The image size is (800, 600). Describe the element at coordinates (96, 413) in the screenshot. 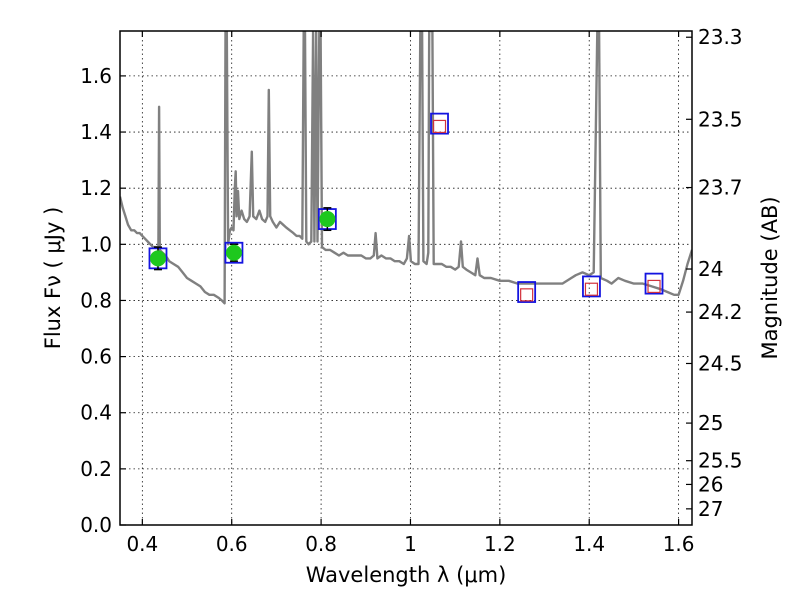

I see `y-tick-label: 0.4` at that location.